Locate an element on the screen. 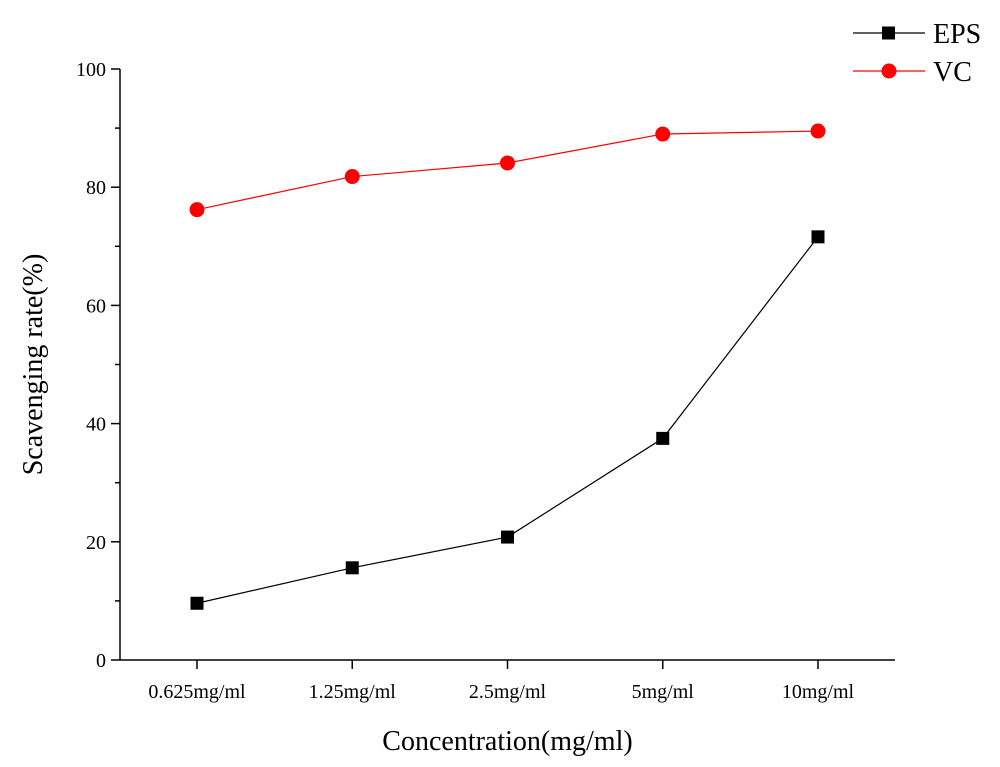  legend-label-eps: EPS is located at coordinates (957, 34).